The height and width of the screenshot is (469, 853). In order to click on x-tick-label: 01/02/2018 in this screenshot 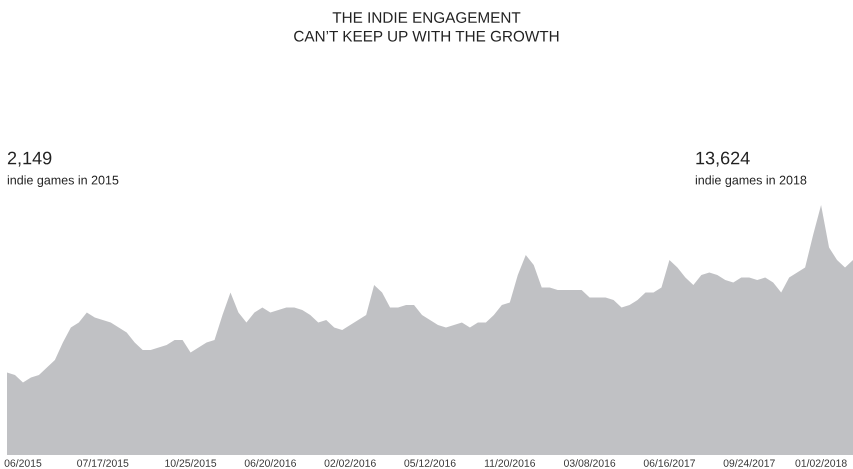, I will do `click(821, 463)`.